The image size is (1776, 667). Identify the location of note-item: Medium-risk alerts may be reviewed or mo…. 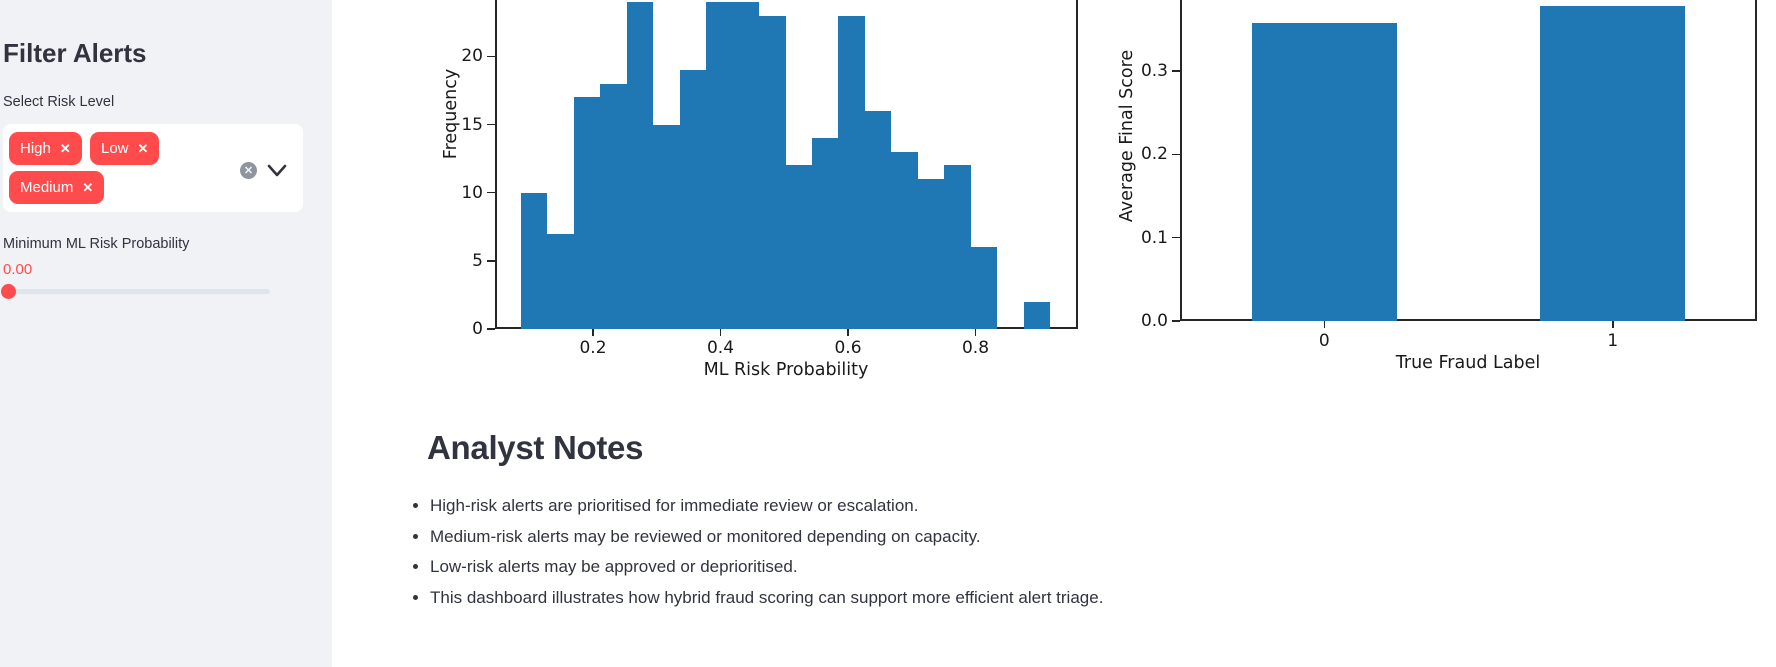
(880, 537).